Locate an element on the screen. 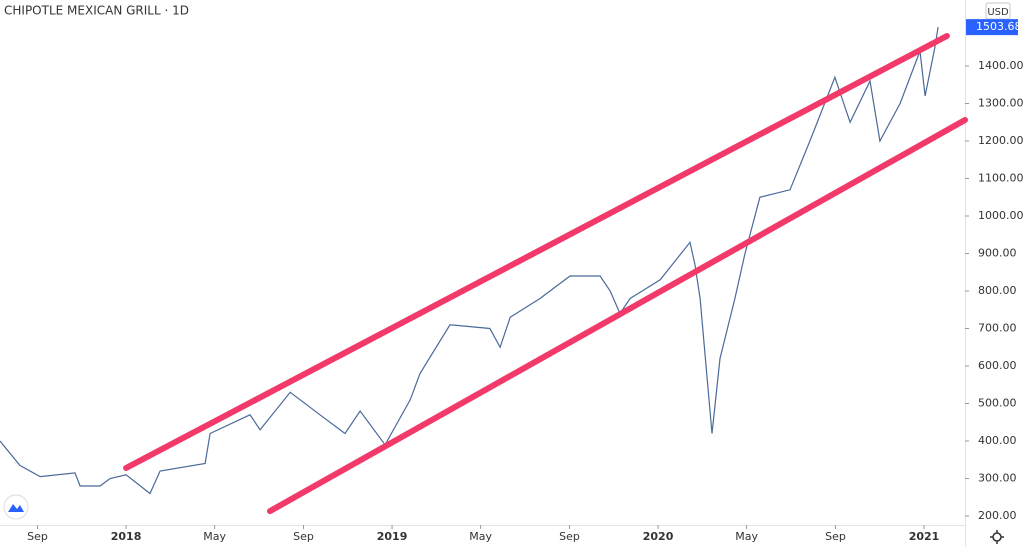  y-tick-label: 200.00 is located at coordinates (997, 515).